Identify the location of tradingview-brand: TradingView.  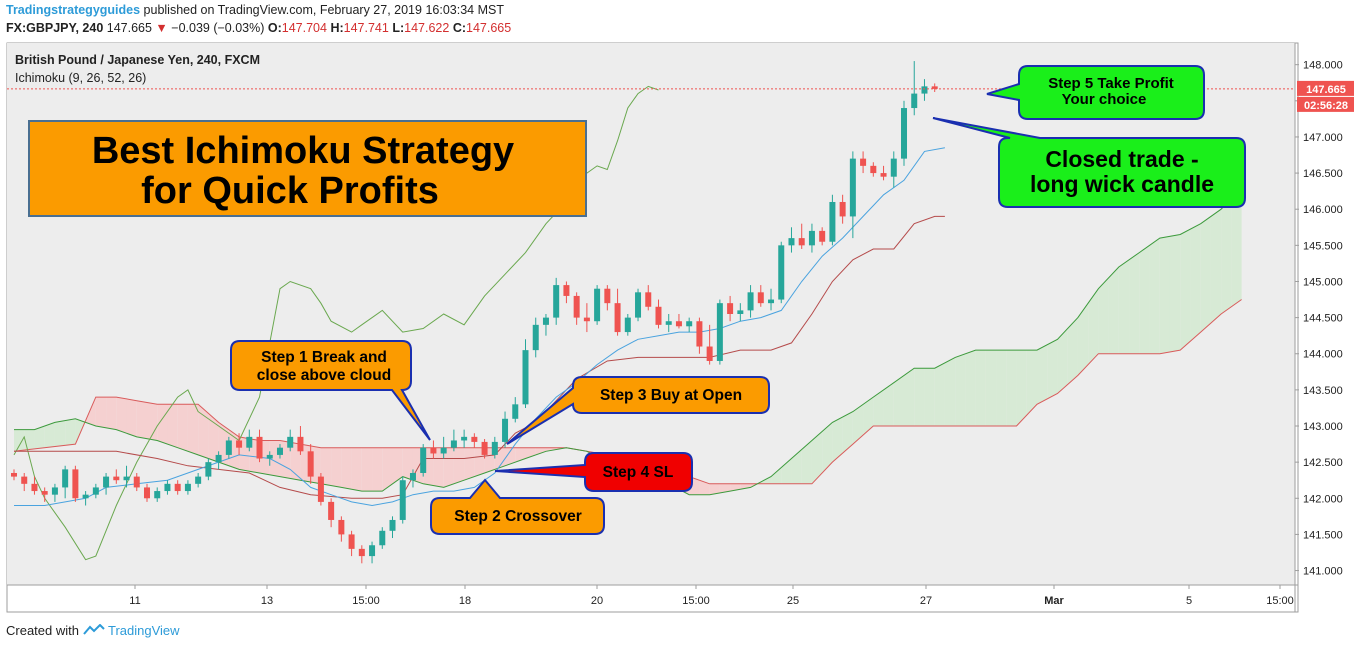
(144, 630).